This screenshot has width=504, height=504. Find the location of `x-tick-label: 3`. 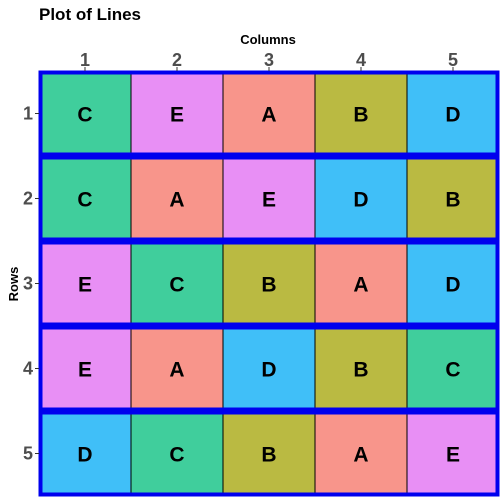

x-tick-label: 3 is located at coordinates (269, 60).